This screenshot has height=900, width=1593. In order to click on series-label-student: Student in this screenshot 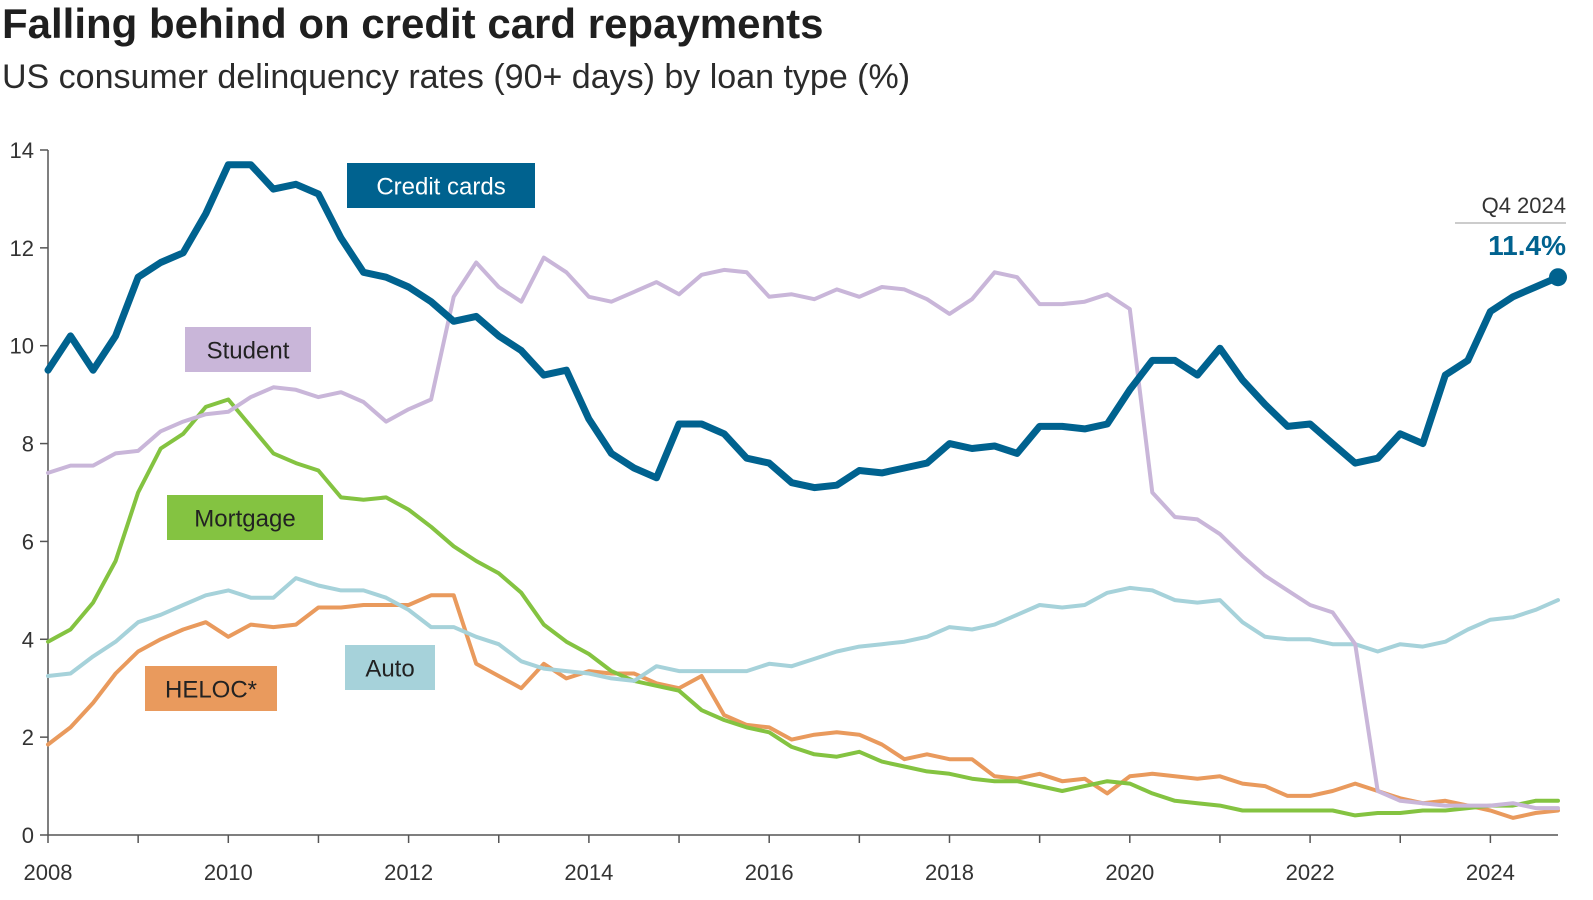, I will do `click(248, 351)`.